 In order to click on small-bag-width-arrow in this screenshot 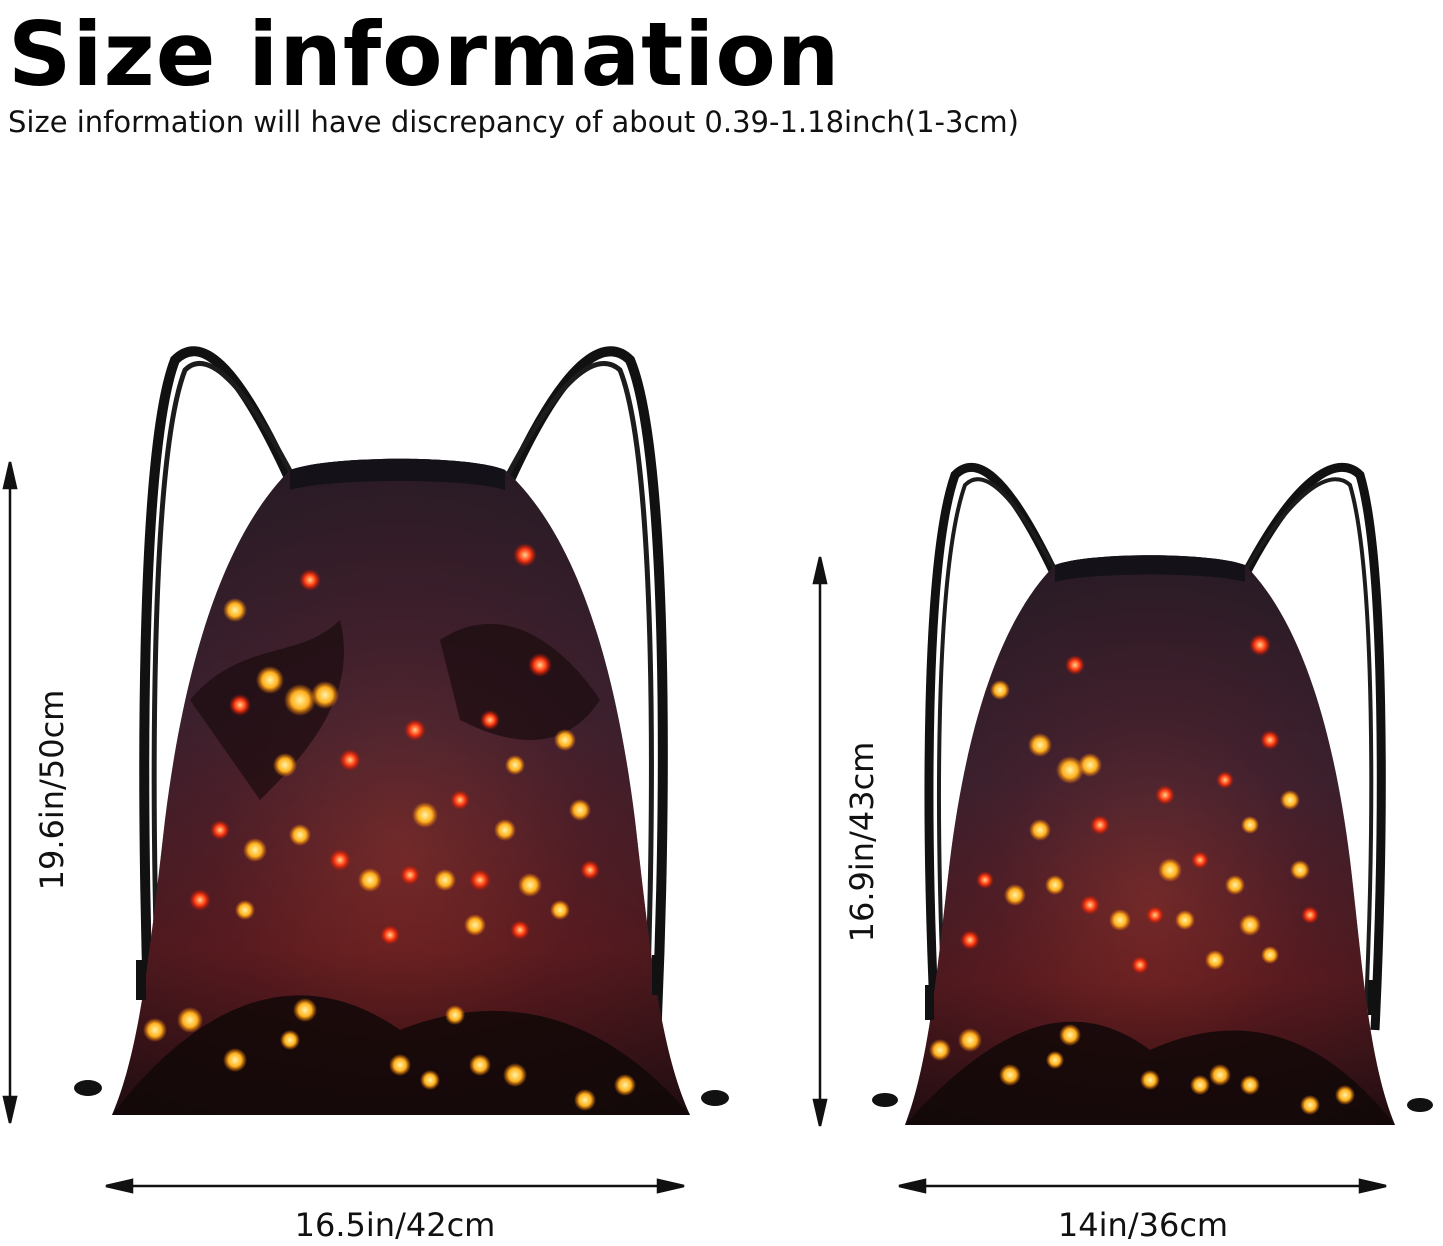, I will do `click(1142, 1186)`.